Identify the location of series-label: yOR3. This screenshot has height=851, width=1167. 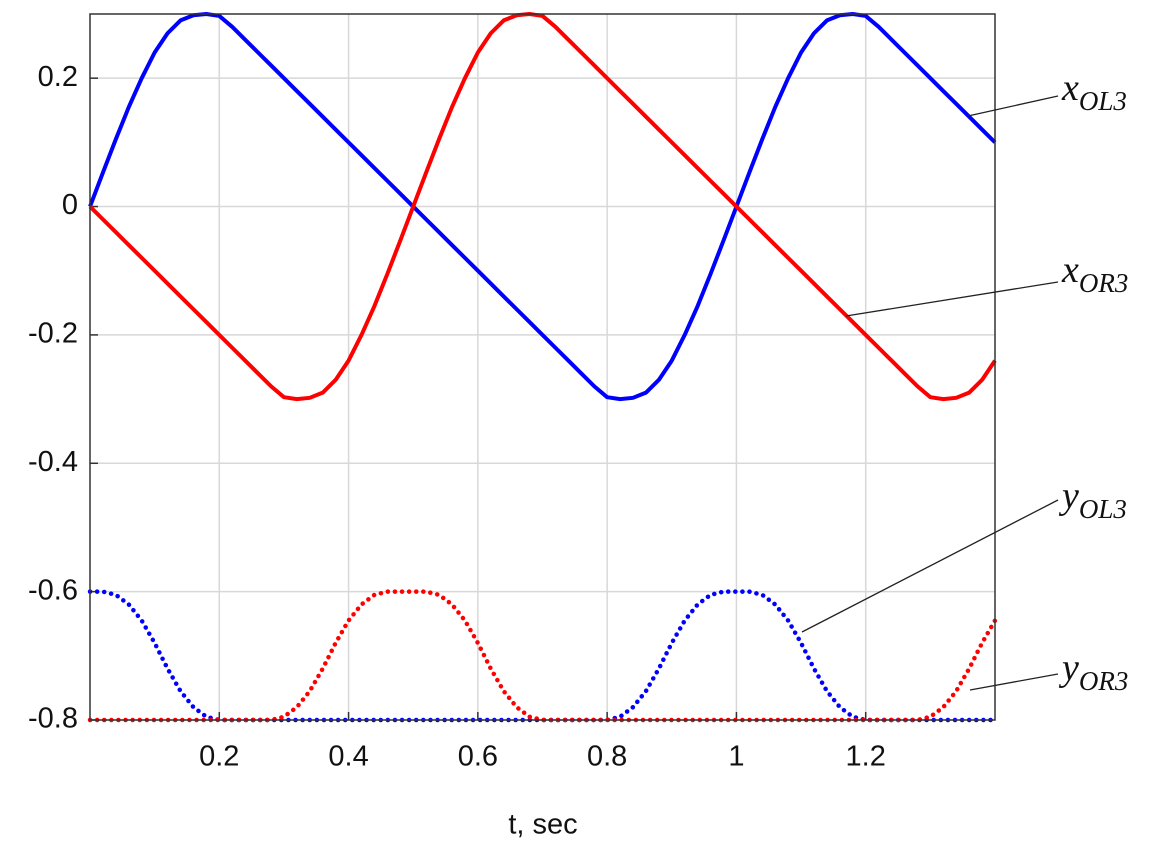
(1093, 671).